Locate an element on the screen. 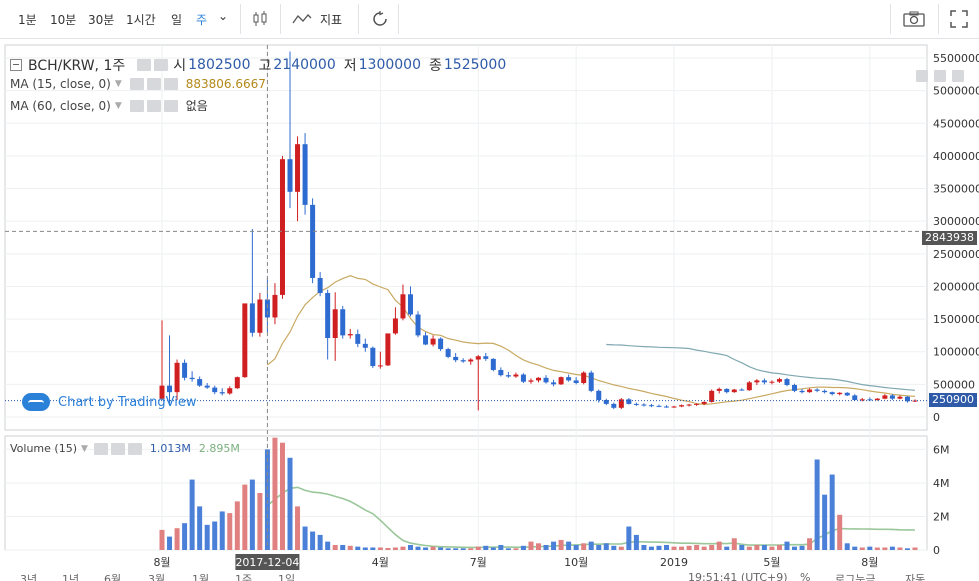 This screenshot has height=581, width=979. range-6m: 6월 is located at coordinates (113, 577).